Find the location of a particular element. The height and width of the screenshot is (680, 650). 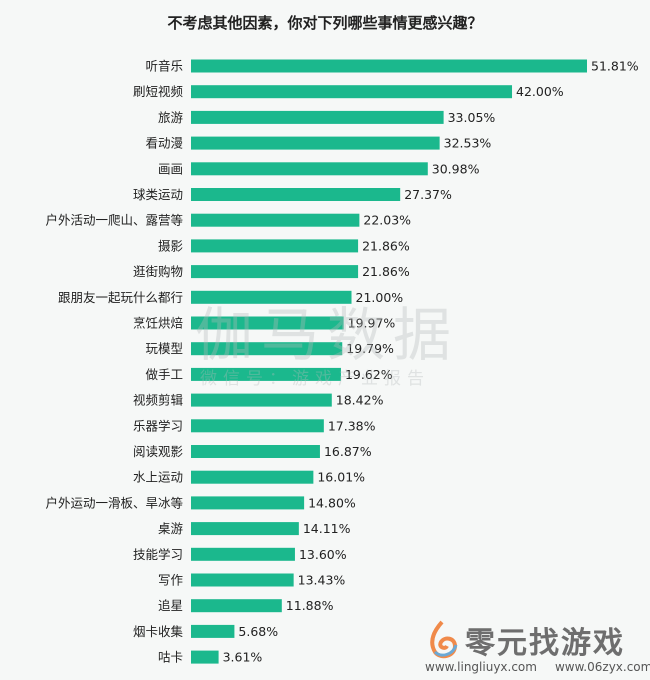

value-label: 16.01% is located at coordinates (341, 477).